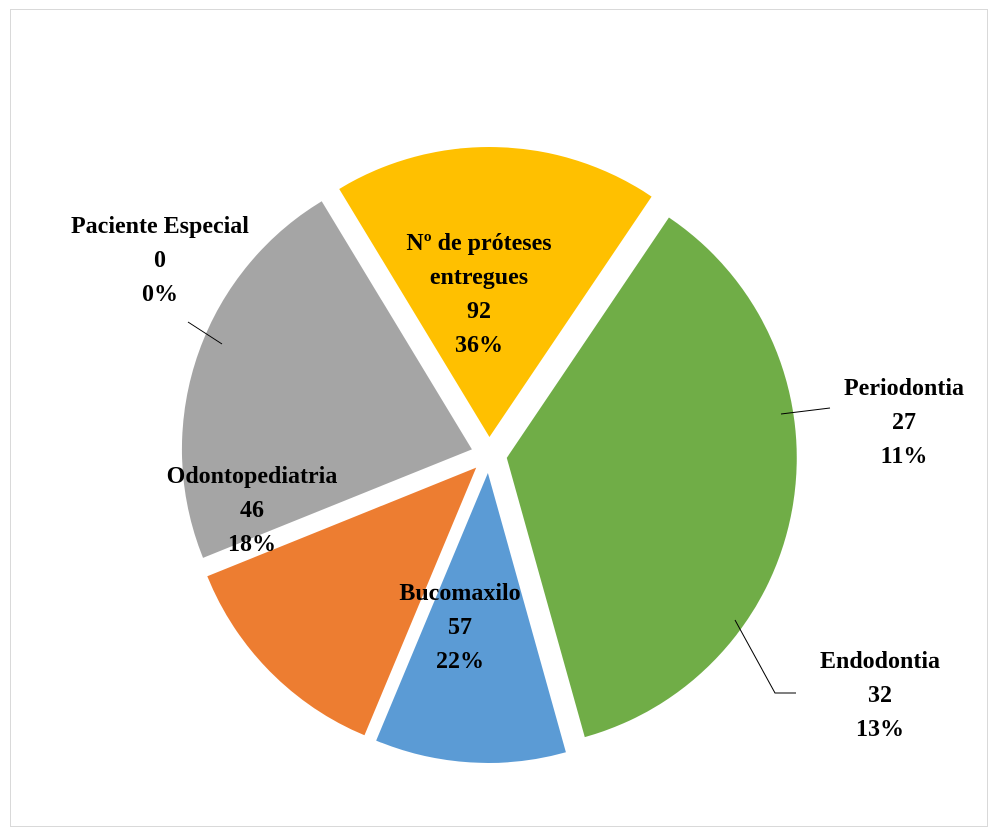 This screenshot has width=999, height=829. What do you see at coordinates (205, 333) in the screenshot?
I see `leader-line-paciente-especial` at bounding box center [205, 333].